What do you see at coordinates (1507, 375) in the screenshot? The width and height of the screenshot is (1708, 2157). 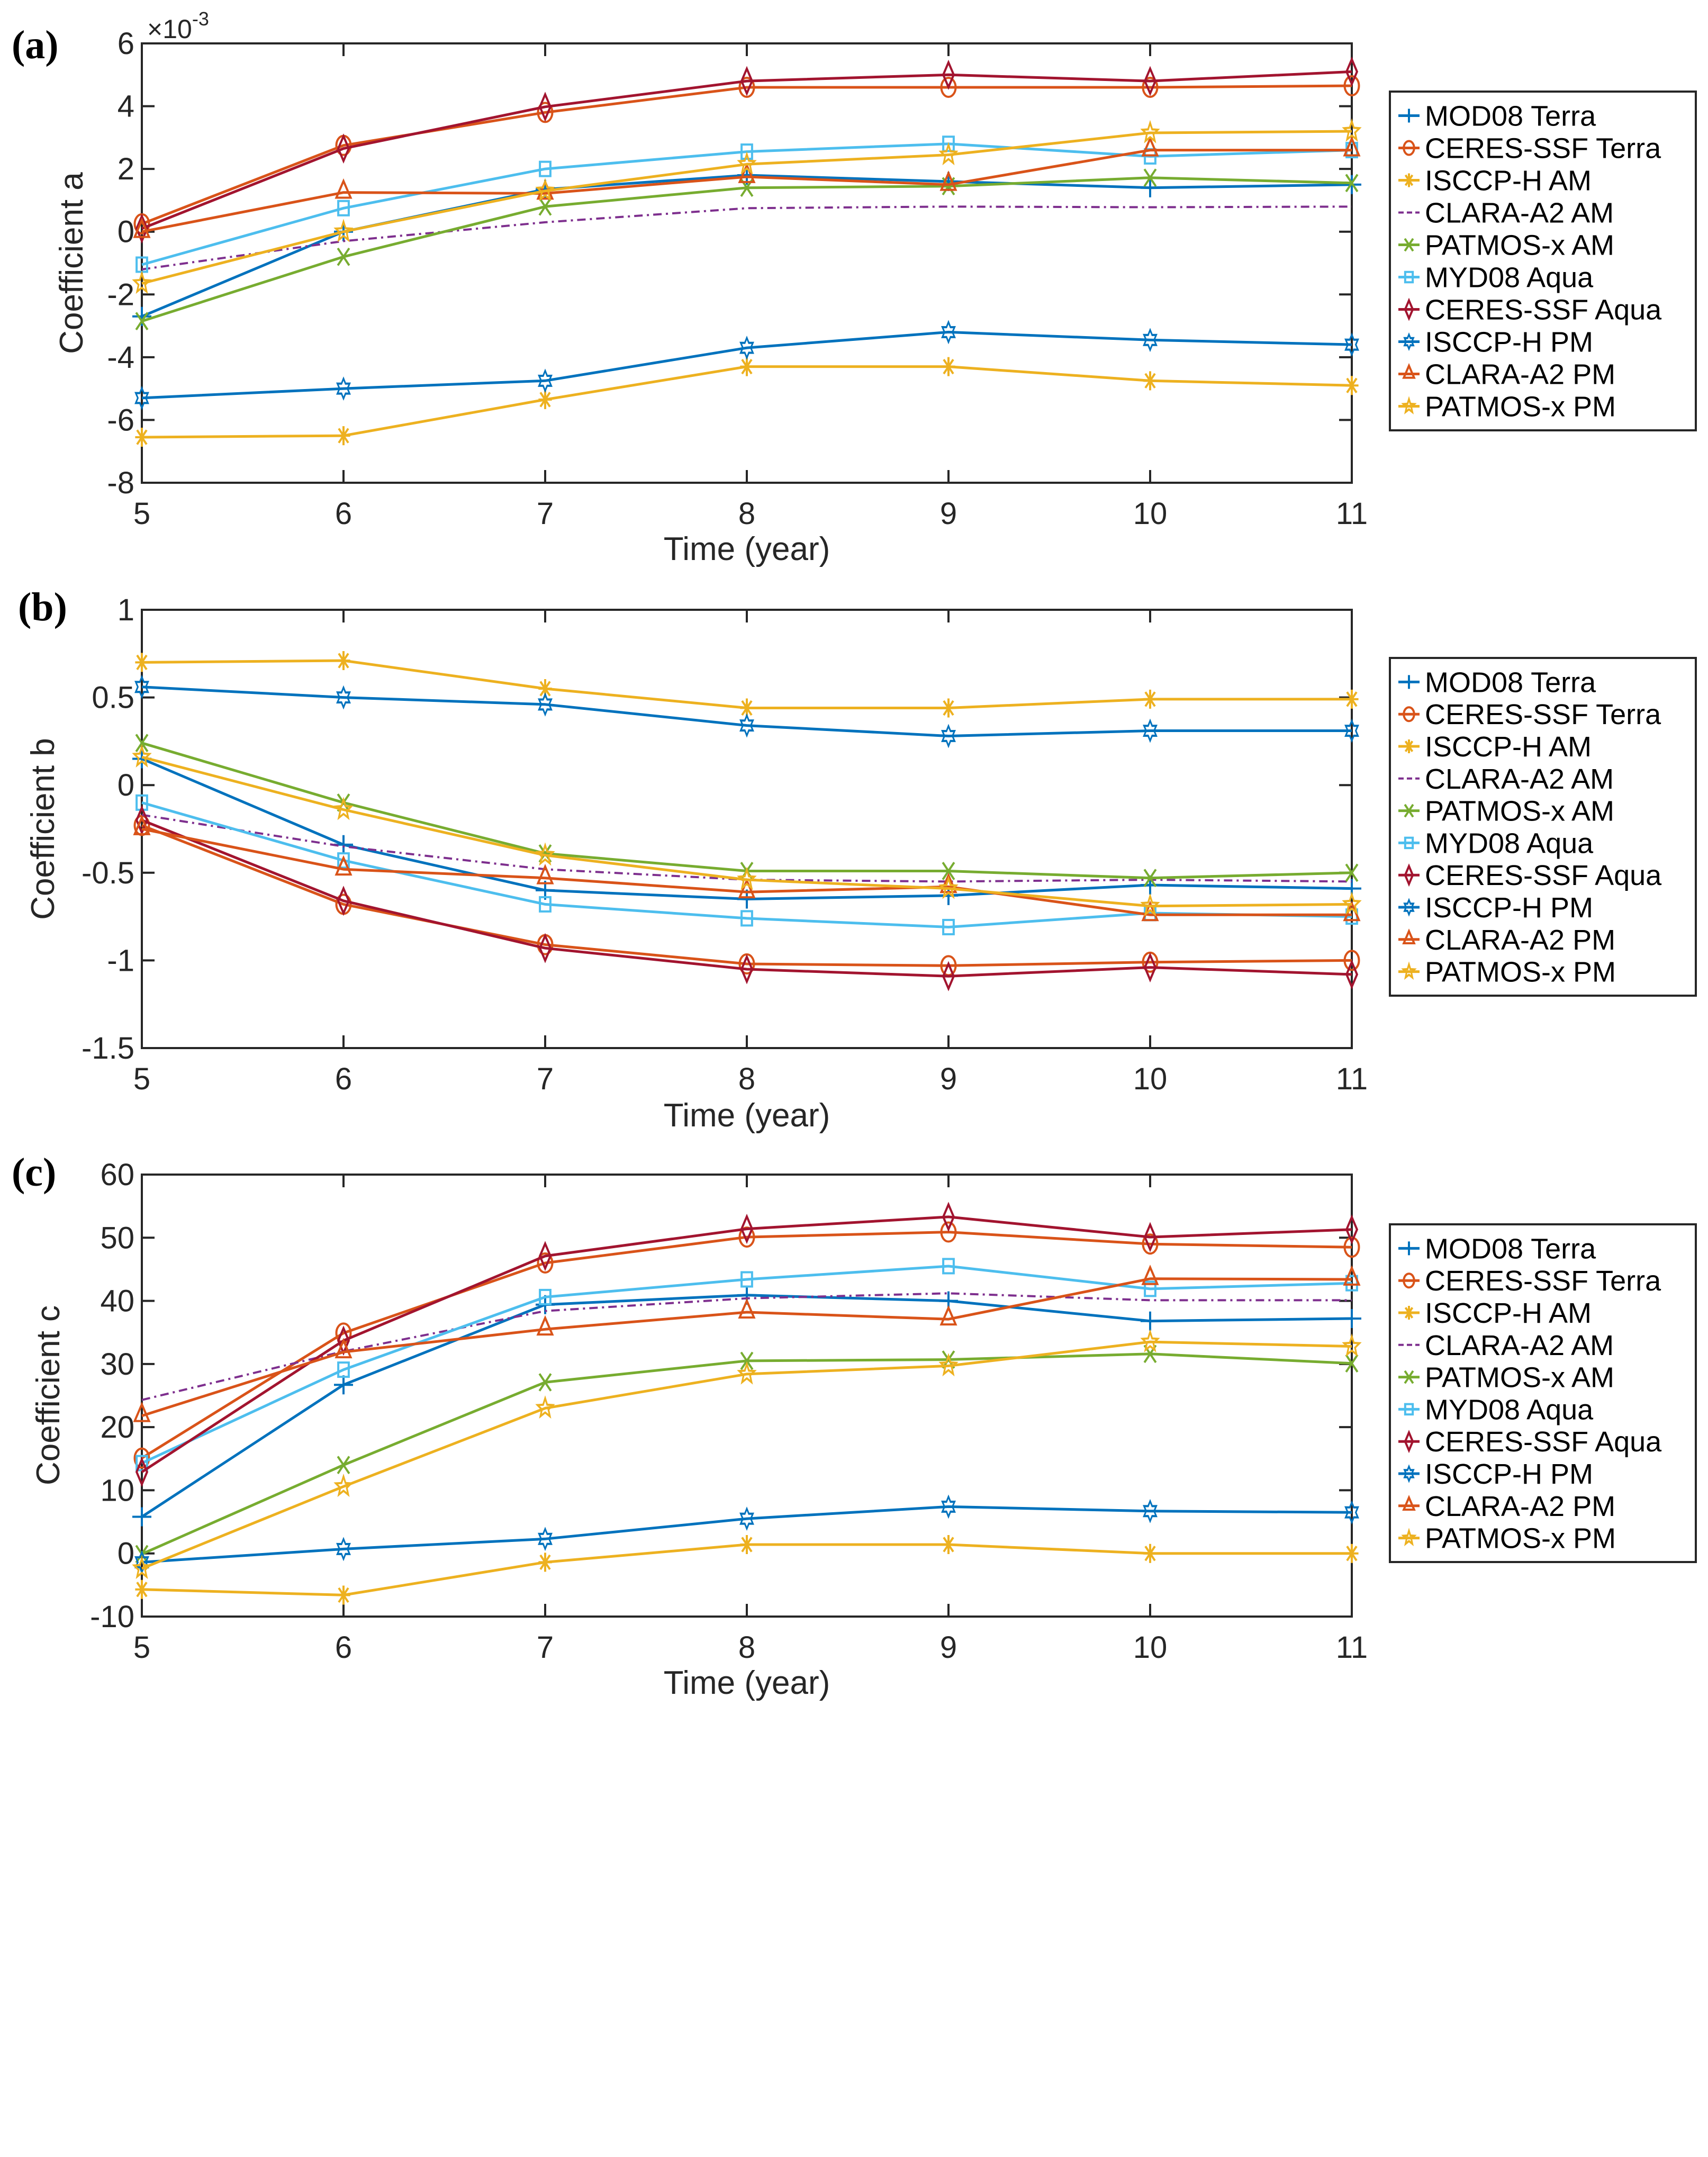 I see `legend-item: CLARA-A2 PM` at bounding box center [1507, 375].